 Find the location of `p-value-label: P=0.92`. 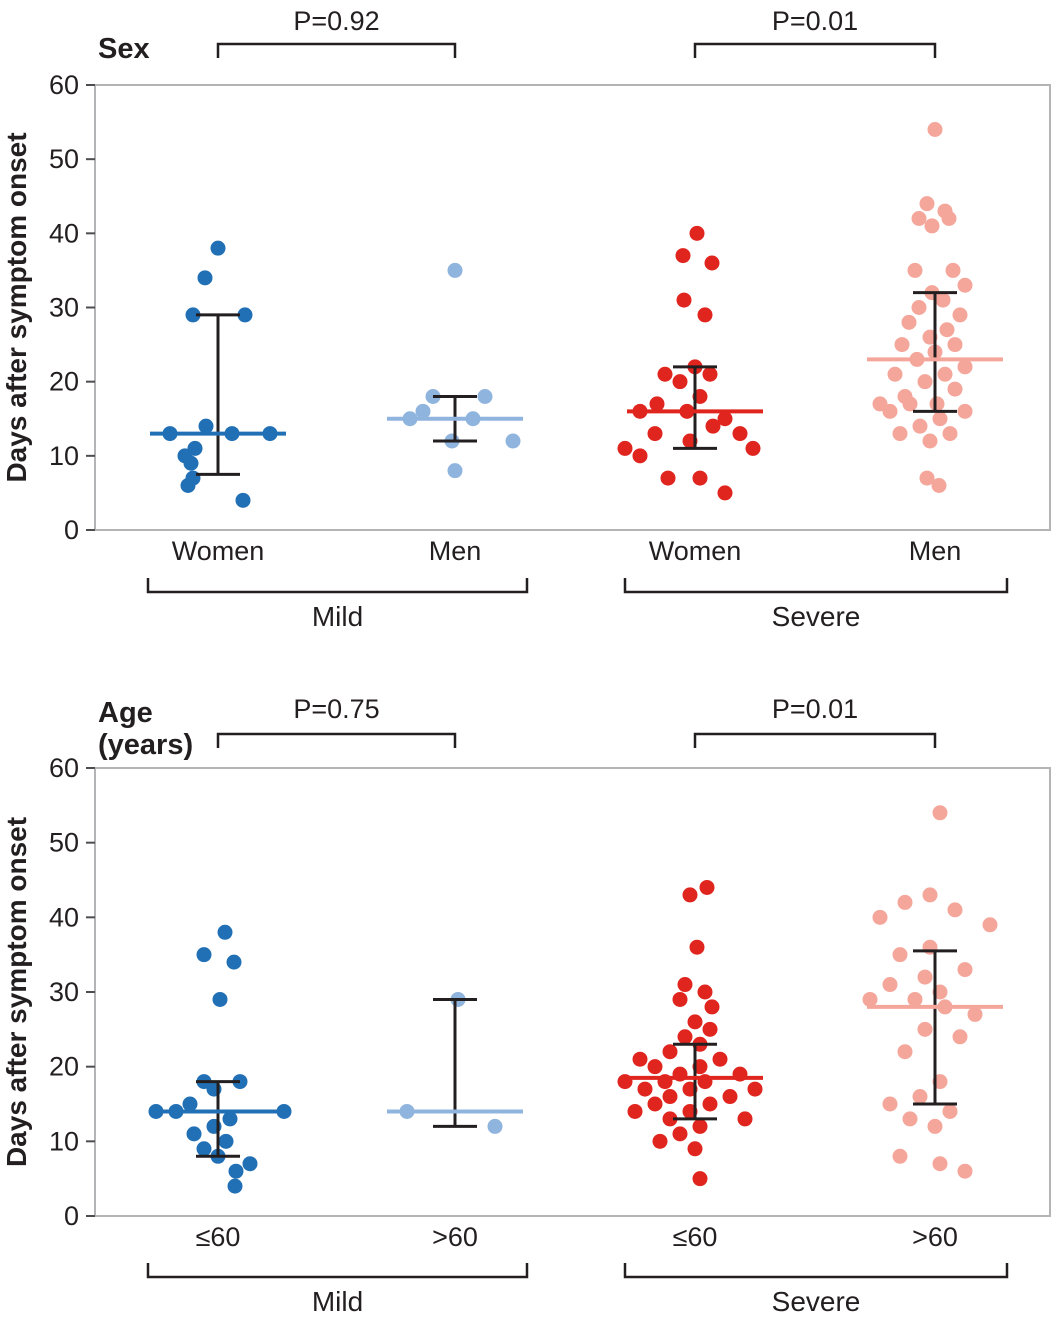

p-value-label: P=0.92 is located at coordinates (336, 21).